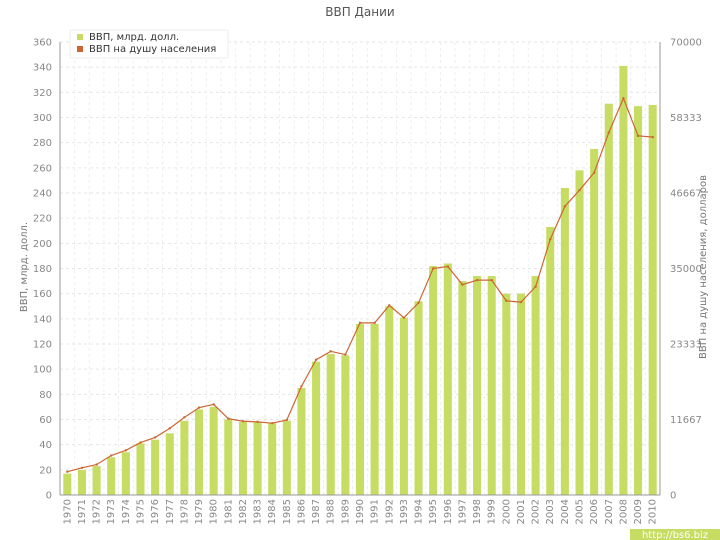 This screenshot has height=540, width=720. I want to click on x-tick-label: 1971, so click(82, 511).